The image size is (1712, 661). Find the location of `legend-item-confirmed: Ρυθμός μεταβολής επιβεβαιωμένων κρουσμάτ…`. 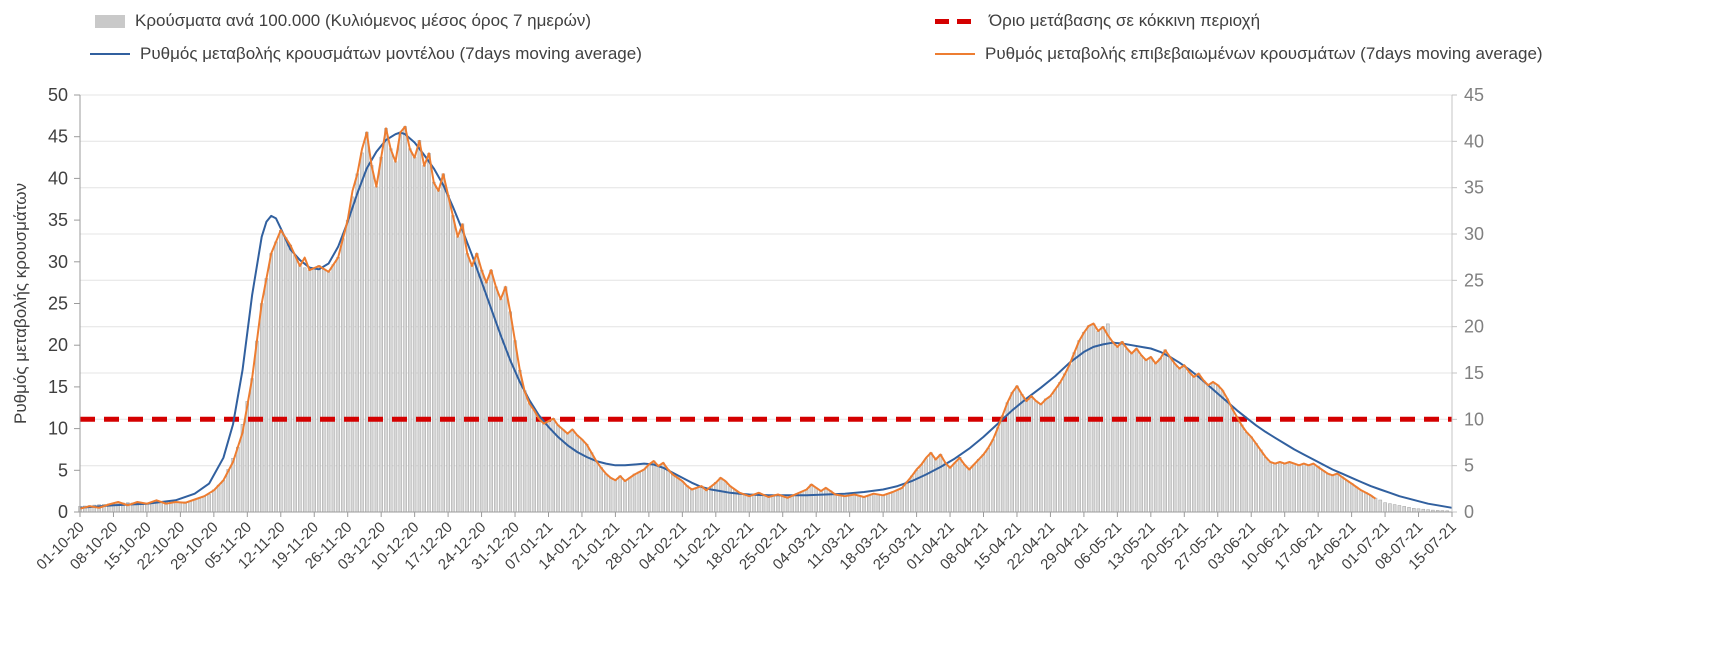

legend-item-confirmed: Ρυθμός μεταβολής επιβεβαιωμένων κρουσμάτ… is located at coordinates (1239, 54).